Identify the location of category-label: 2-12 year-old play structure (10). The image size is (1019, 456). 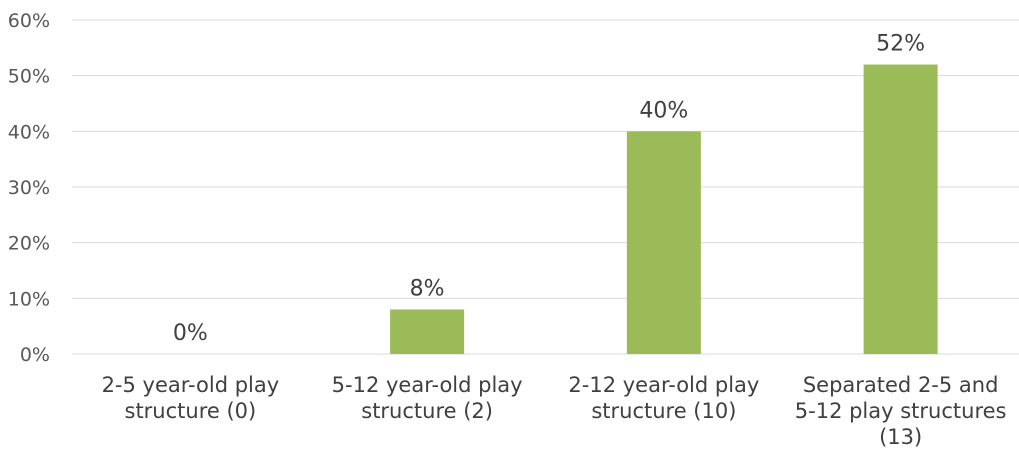
(663, 398).